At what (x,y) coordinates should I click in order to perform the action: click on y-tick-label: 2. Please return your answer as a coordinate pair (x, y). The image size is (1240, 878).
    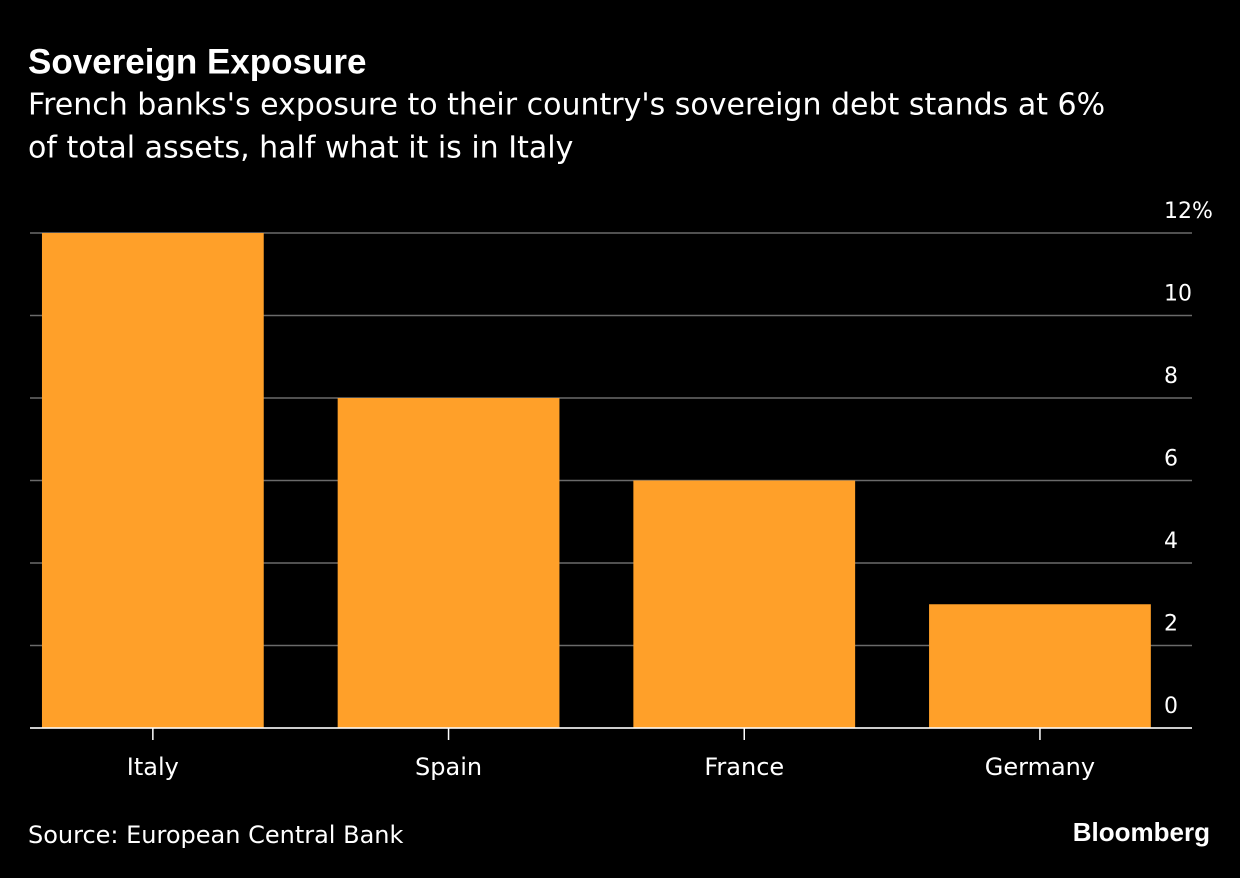
    Looking at the image, I should click on (1171, 624).